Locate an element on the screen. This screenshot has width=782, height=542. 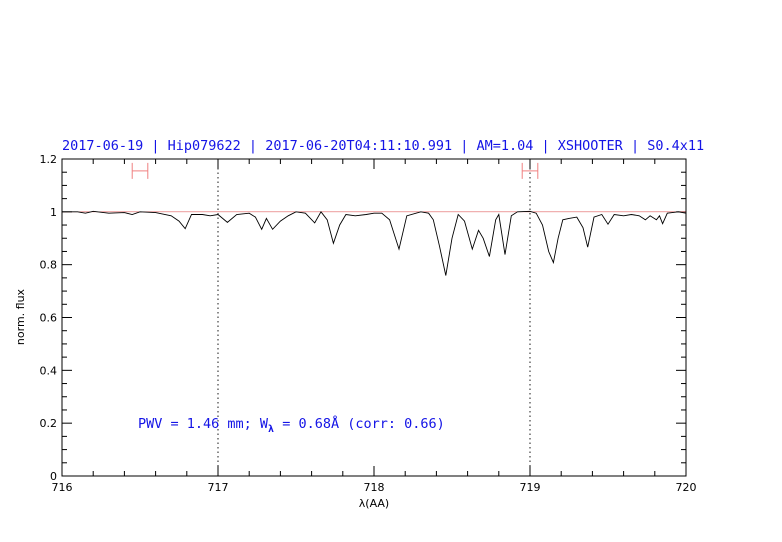
y-tick-label: 0.2 is located at coordinates (49, 423).